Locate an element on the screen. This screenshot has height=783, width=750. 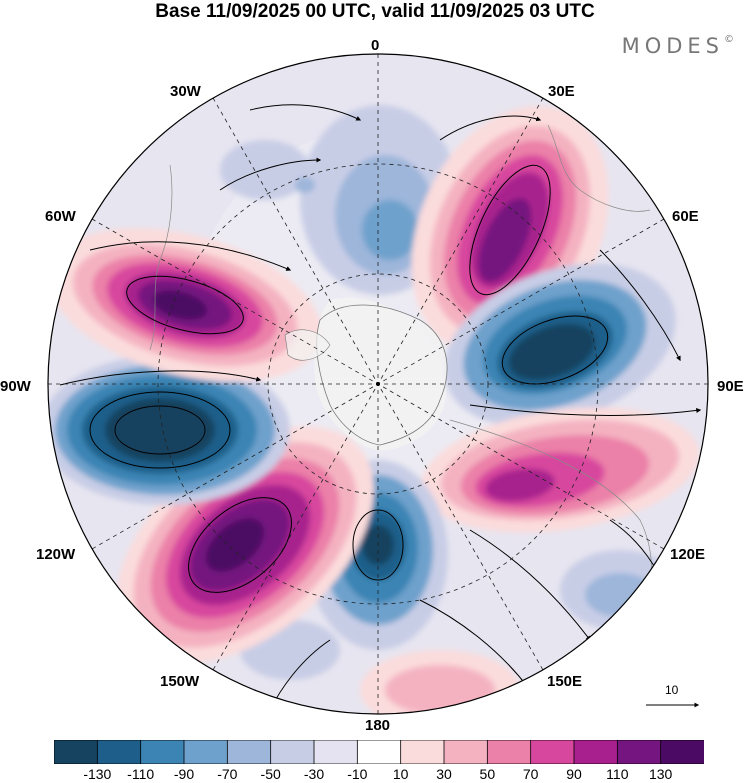
lon-label-150e: 150E is located at coordinates (565, 681).